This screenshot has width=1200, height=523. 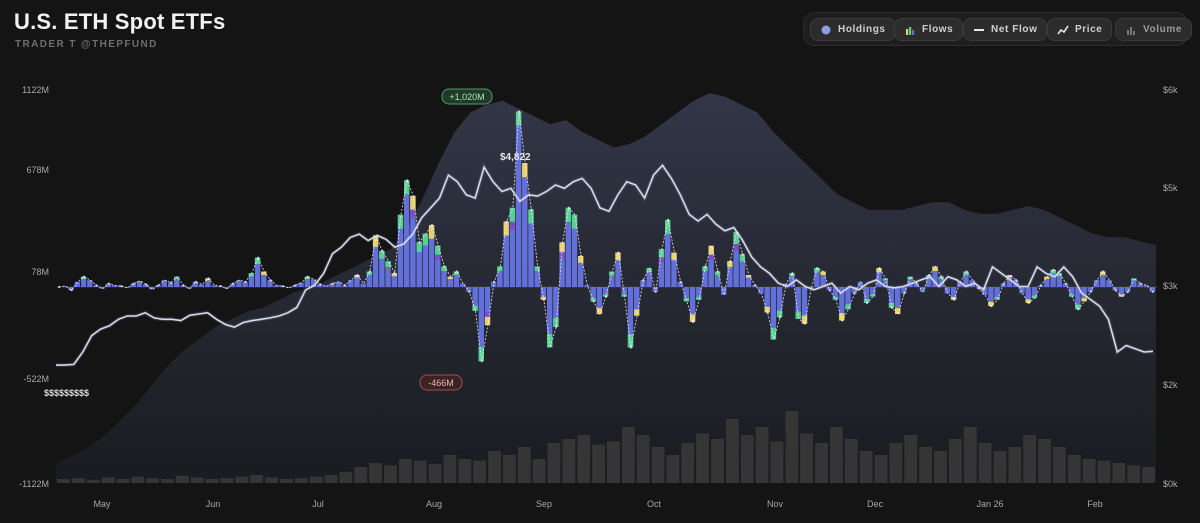 I want to click on flow-bar-segment-extra, so click(x=487, y=314).